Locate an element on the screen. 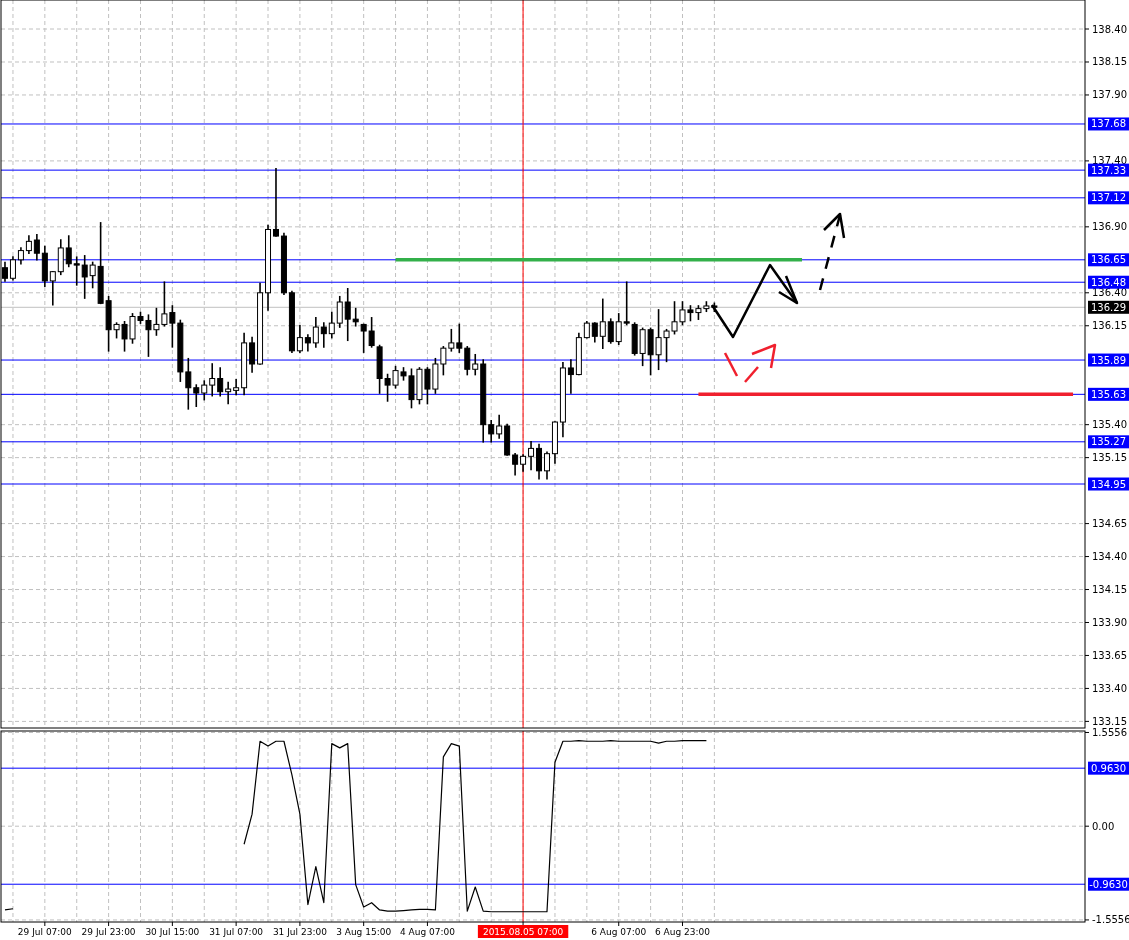 This screenshot has height=940, width=1129. x-tick-label: 6 Aug 23:00 is located at coordinates (683, 932).